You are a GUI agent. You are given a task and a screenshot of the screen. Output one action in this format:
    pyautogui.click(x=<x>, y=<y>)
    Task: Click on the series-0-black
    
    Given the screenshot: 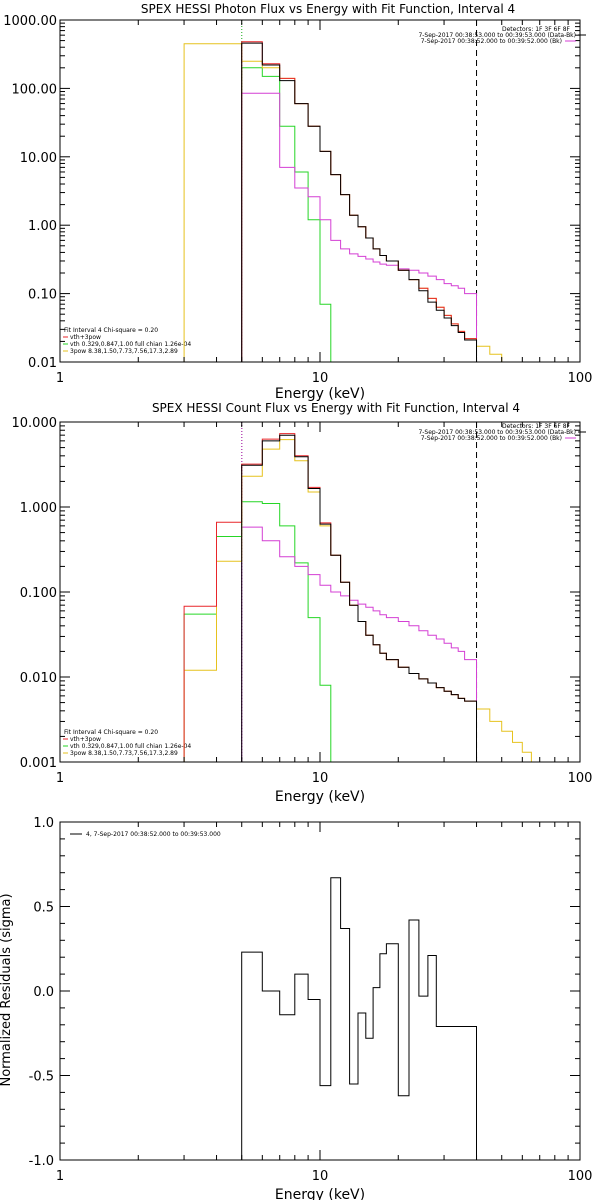 What is the action you would take?
    pyautogui.click(x=359, y=202)
    